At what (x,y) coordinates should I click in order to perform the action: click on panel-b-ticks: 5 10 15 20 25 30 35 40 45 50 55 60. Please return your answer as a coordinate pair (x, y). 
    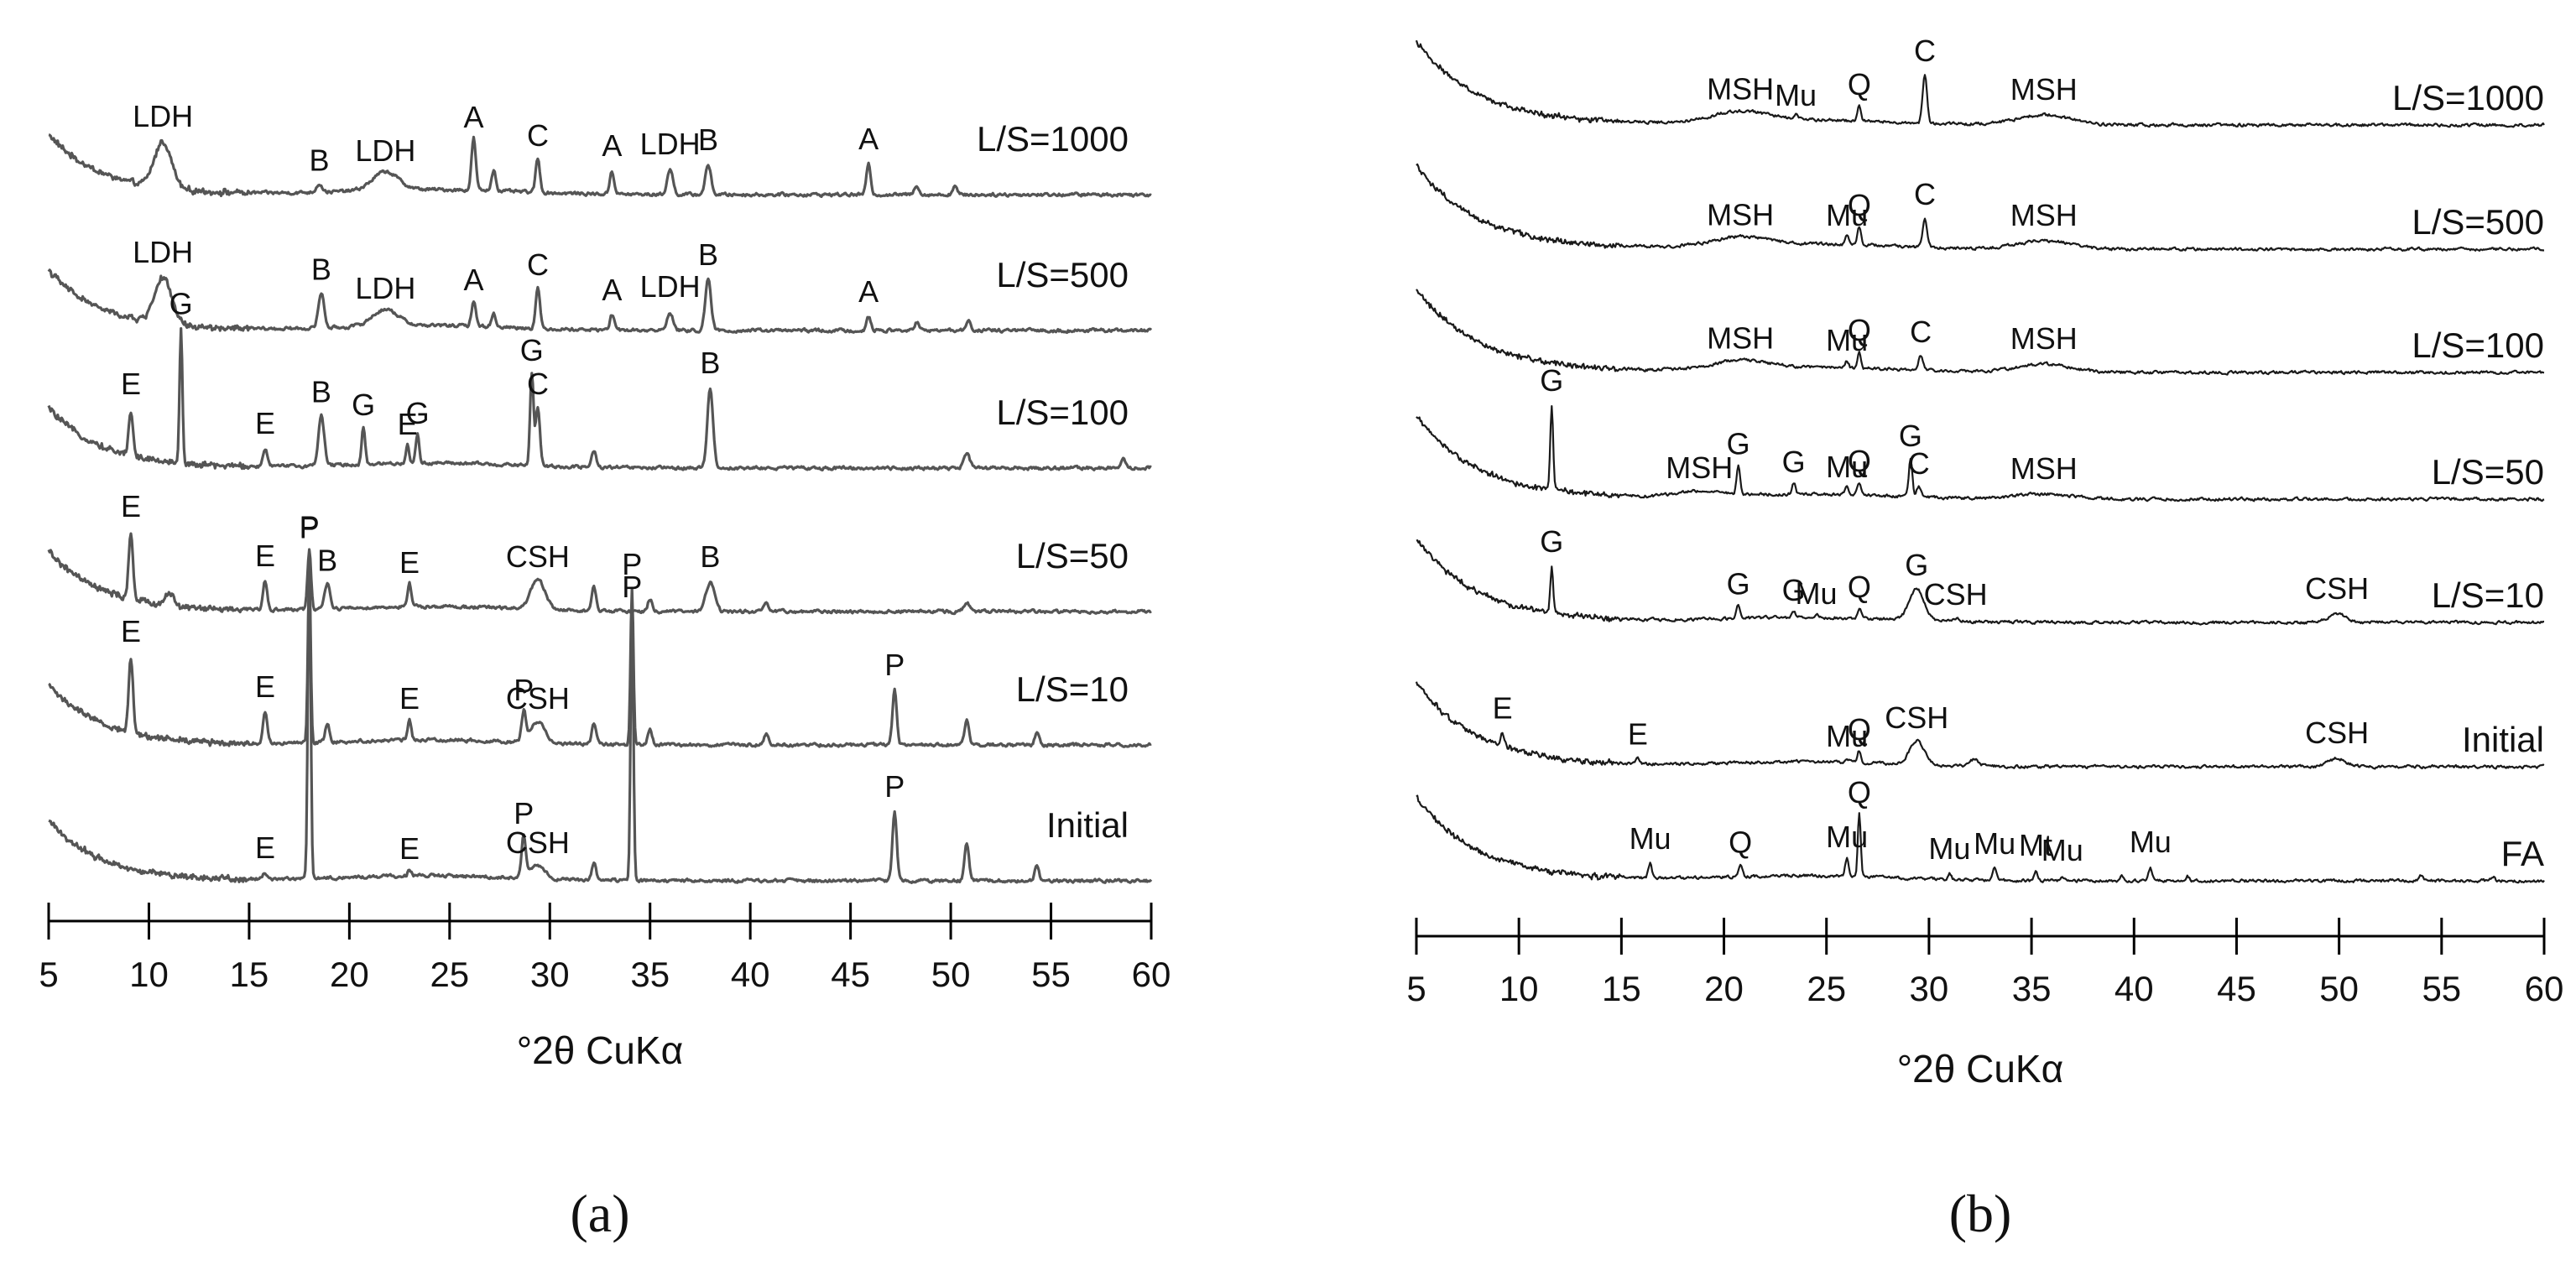
    Looking at the image, I should click on (1985, 963).